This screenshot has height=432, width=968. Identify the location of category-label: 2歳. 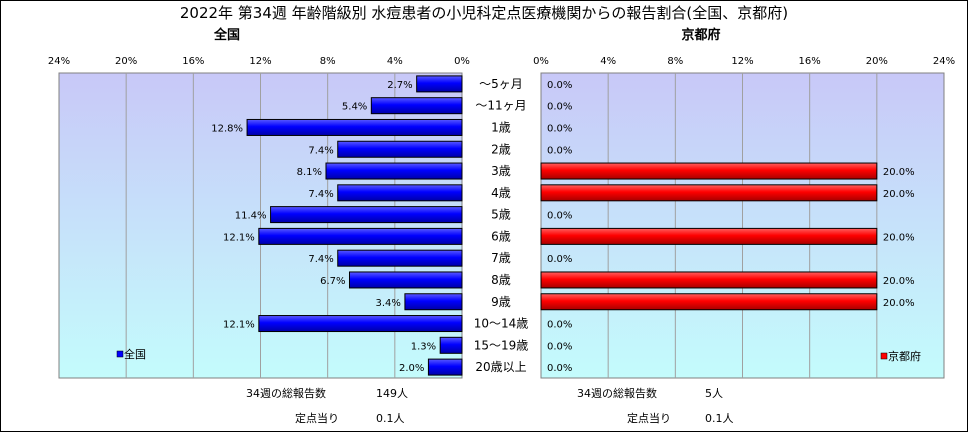
(501, 149).